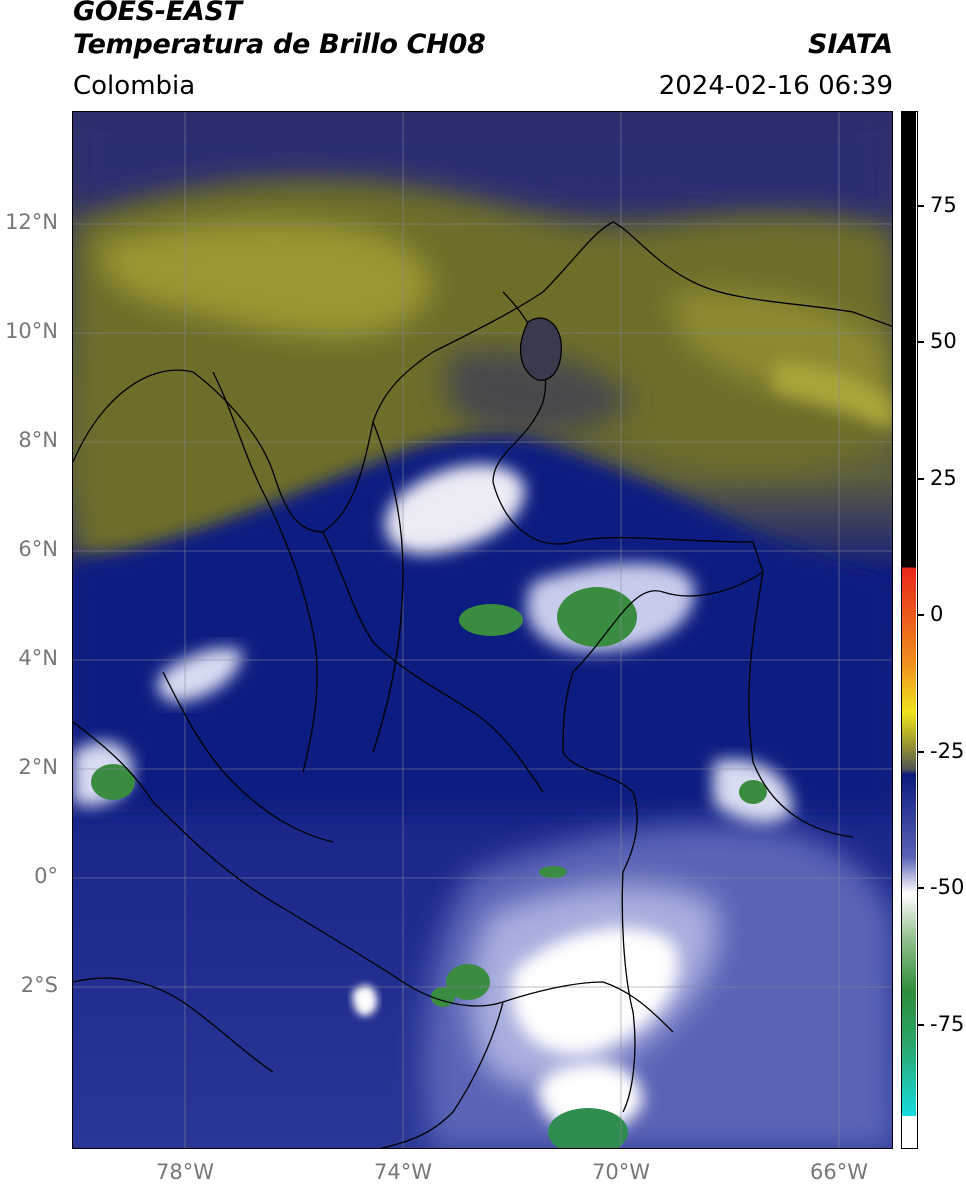  I want to click on lat-label-8n: 8°N, so click(38, 440).